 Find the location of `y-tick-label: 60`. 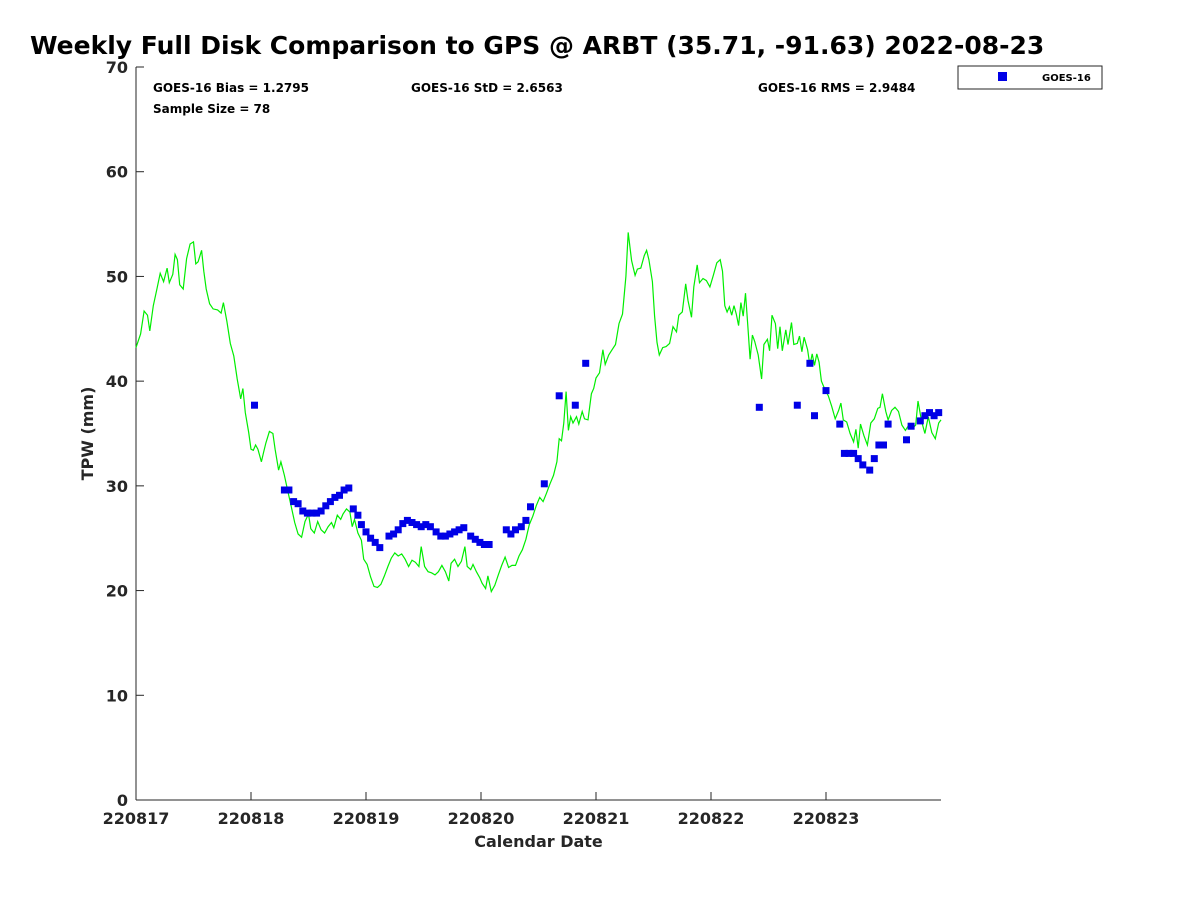

y-tick-label: 60 is located at coordinates (117, 172).